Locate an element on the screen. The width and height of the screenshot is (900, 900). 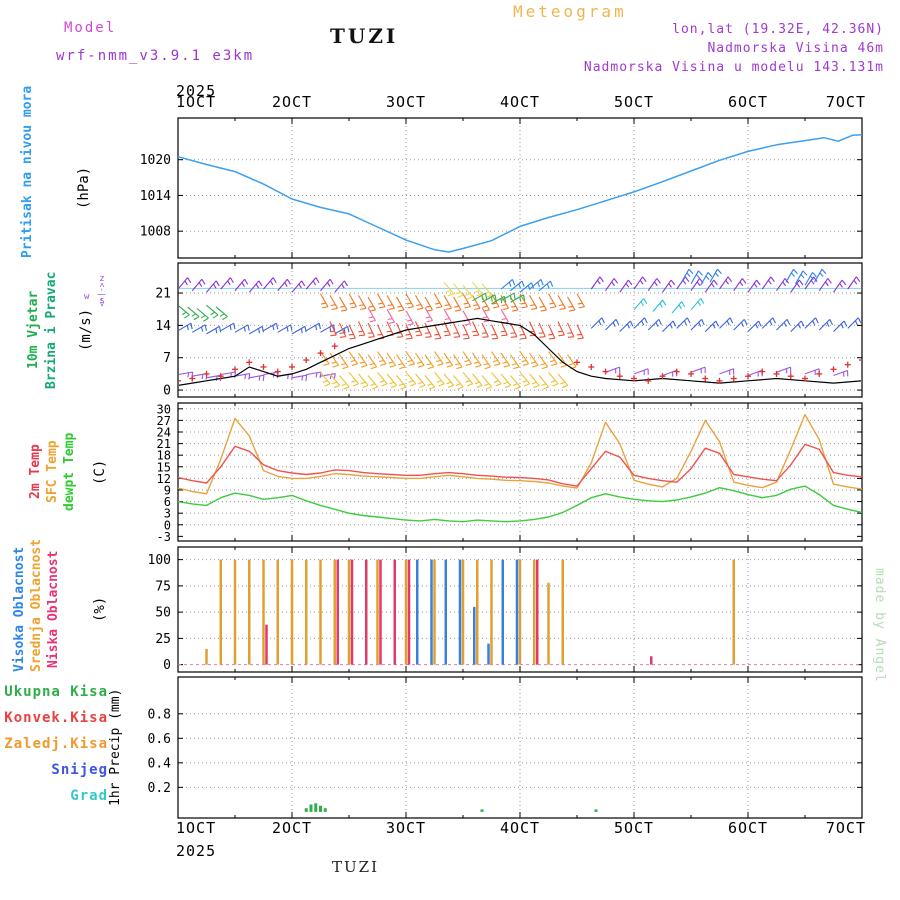
y-tick-label: 7 is located at coordinates (167, 358).